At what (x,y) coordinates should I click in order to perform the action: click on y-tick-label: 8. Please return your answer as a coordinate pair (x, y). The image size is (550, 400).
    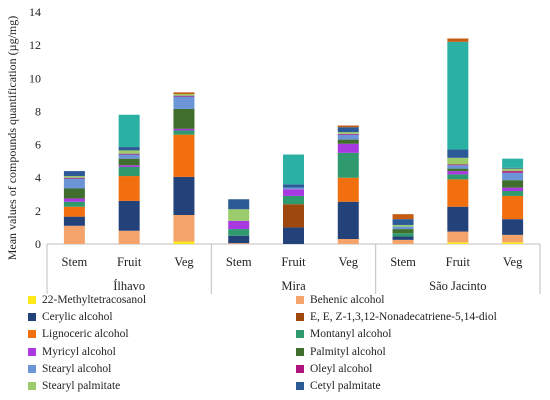
    Looking at the image, I should click on (38, 111).